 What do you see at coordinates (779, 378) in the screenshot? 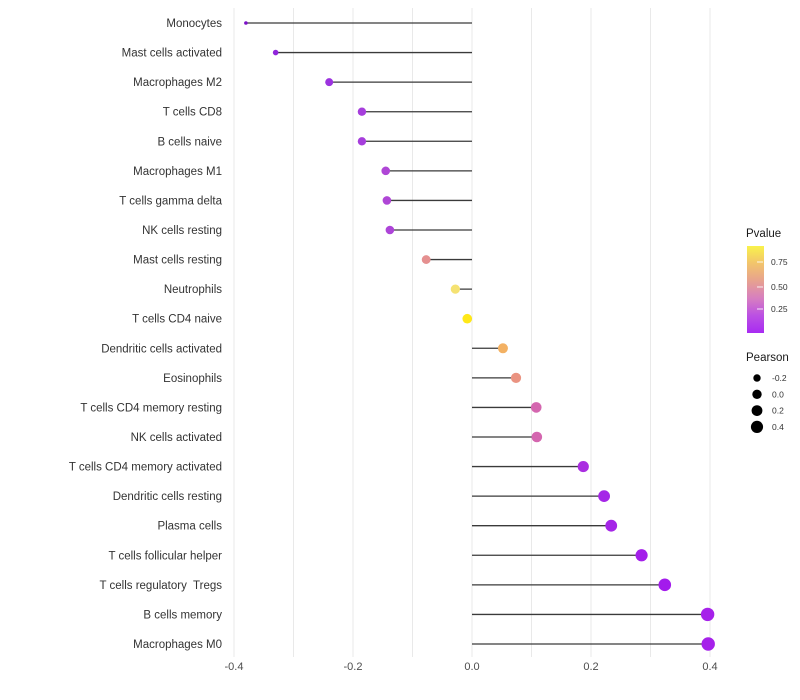
I see `size-legend-label: -0.2` at bounding box center [779, 378].